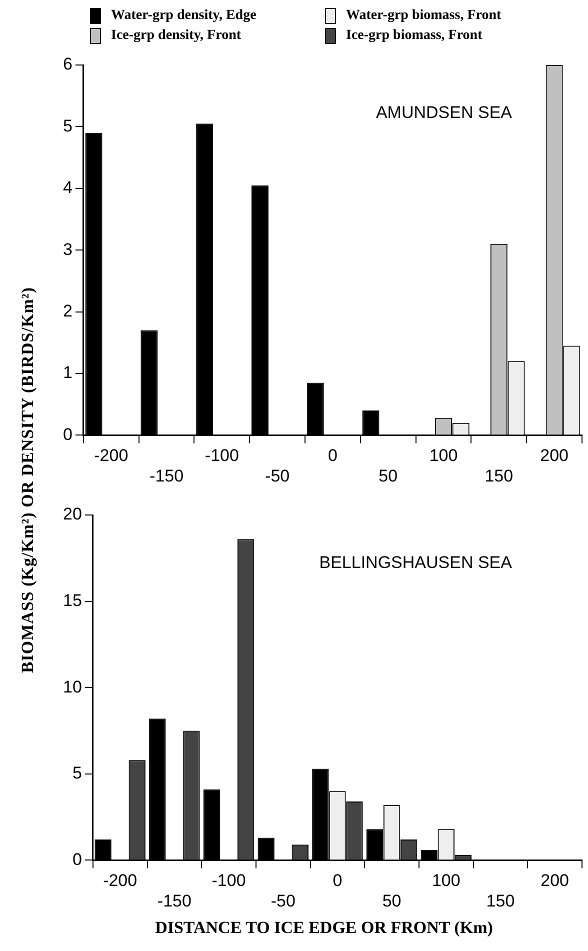 This screenshot has height=951, width=588. What do you see at coordinates (72, 686) in the screenshot?
I see `y-tick-label: 10` at bounding box center [72, 686].